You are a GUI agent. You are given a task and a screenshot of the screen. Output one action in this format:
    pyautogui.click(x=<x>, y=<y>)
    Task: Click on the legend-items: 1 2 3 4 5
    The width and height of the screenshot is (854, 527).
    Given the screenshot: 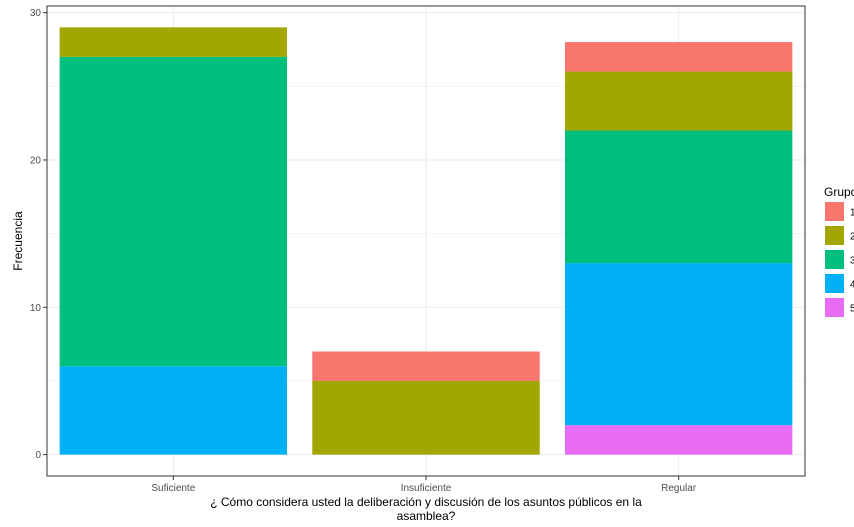 What is the action you would take?
    pyautogui.click(x=839, y=259)
    